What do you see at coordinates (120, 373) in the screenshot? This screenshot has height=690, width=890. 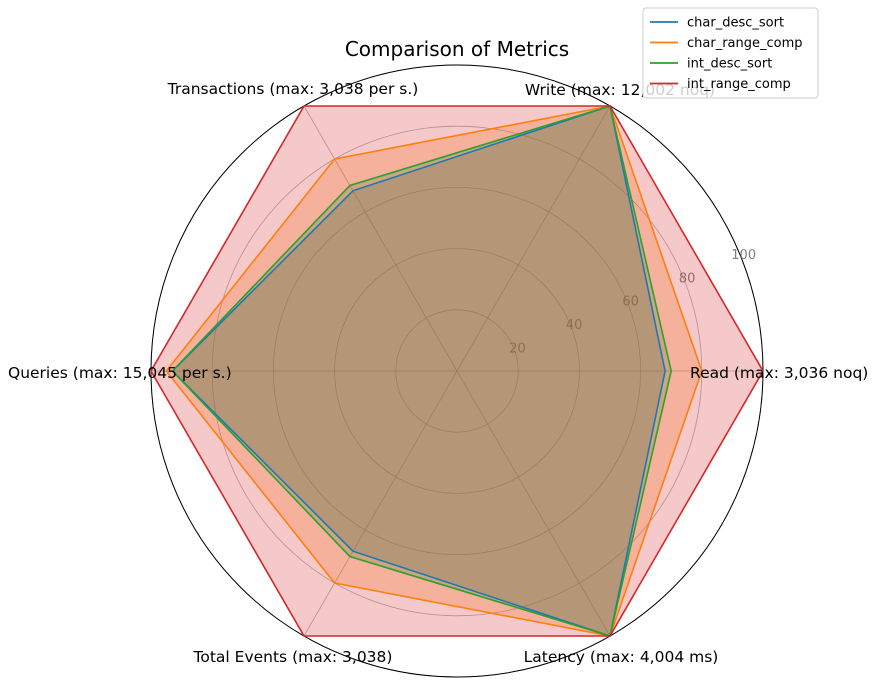 I see `axis-label: Queries (max: 15,045 per s.)` at bounding box center [120, 373].